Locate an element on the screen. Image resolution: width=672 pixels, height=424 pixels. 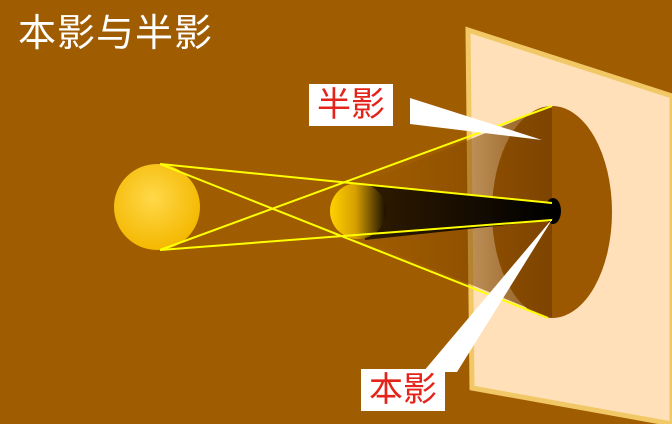
umbra-label-pointer is located at coordinates (488, 295).